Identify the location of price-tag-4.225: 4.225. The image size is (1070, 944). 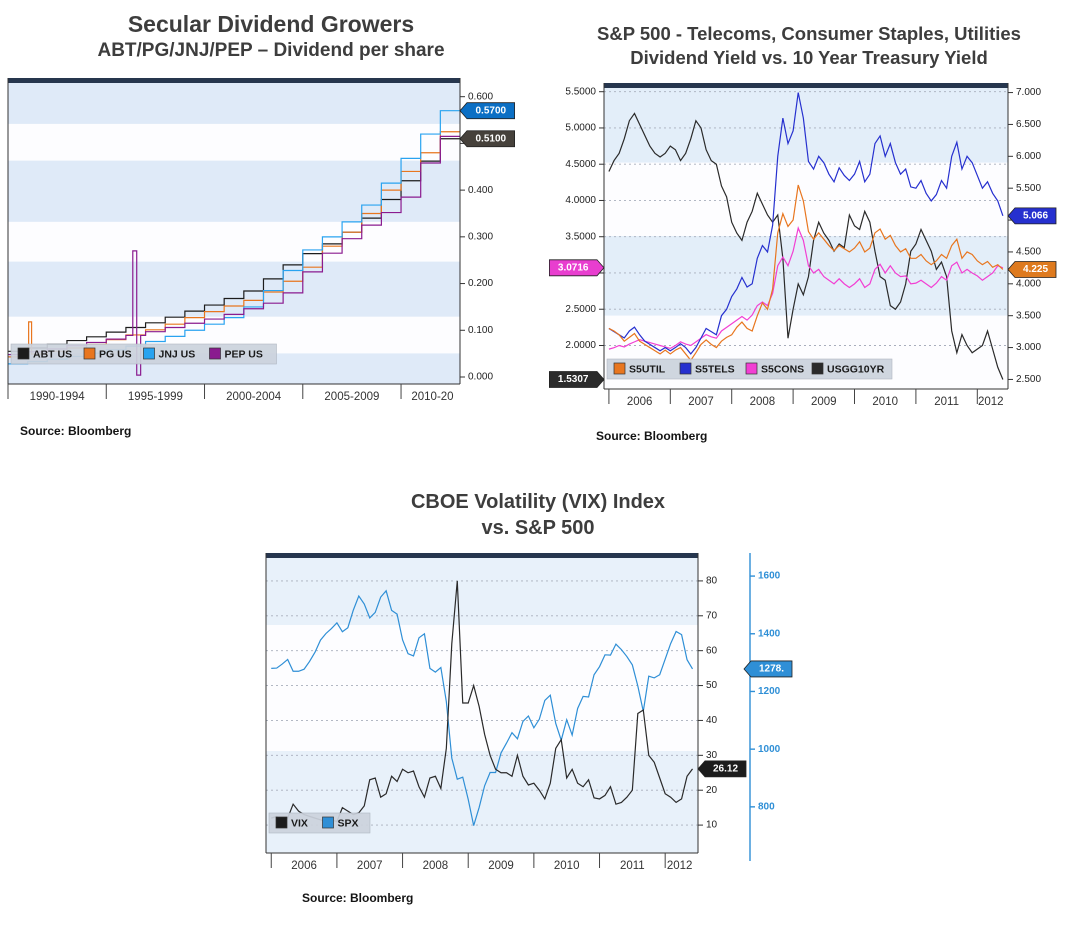
(1032, 270).